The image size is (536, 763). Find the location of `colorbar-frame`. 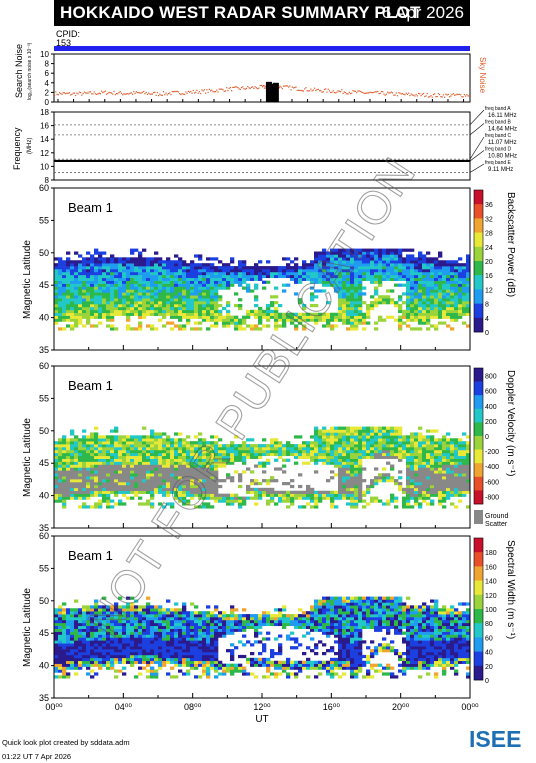

colorbar-frame is located at coordinates (478, 261).